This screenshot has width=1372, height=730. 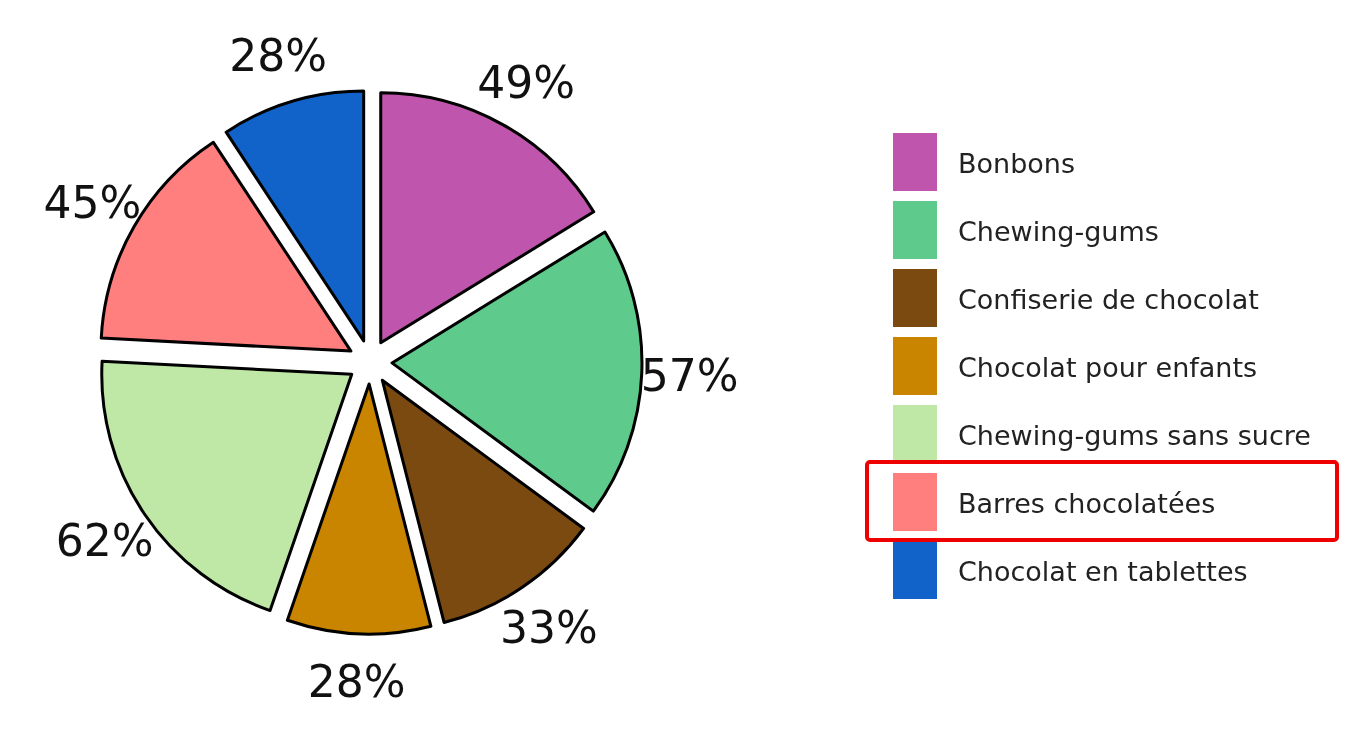 I want to click on data-label: 33%, so click(x=548, y=627).